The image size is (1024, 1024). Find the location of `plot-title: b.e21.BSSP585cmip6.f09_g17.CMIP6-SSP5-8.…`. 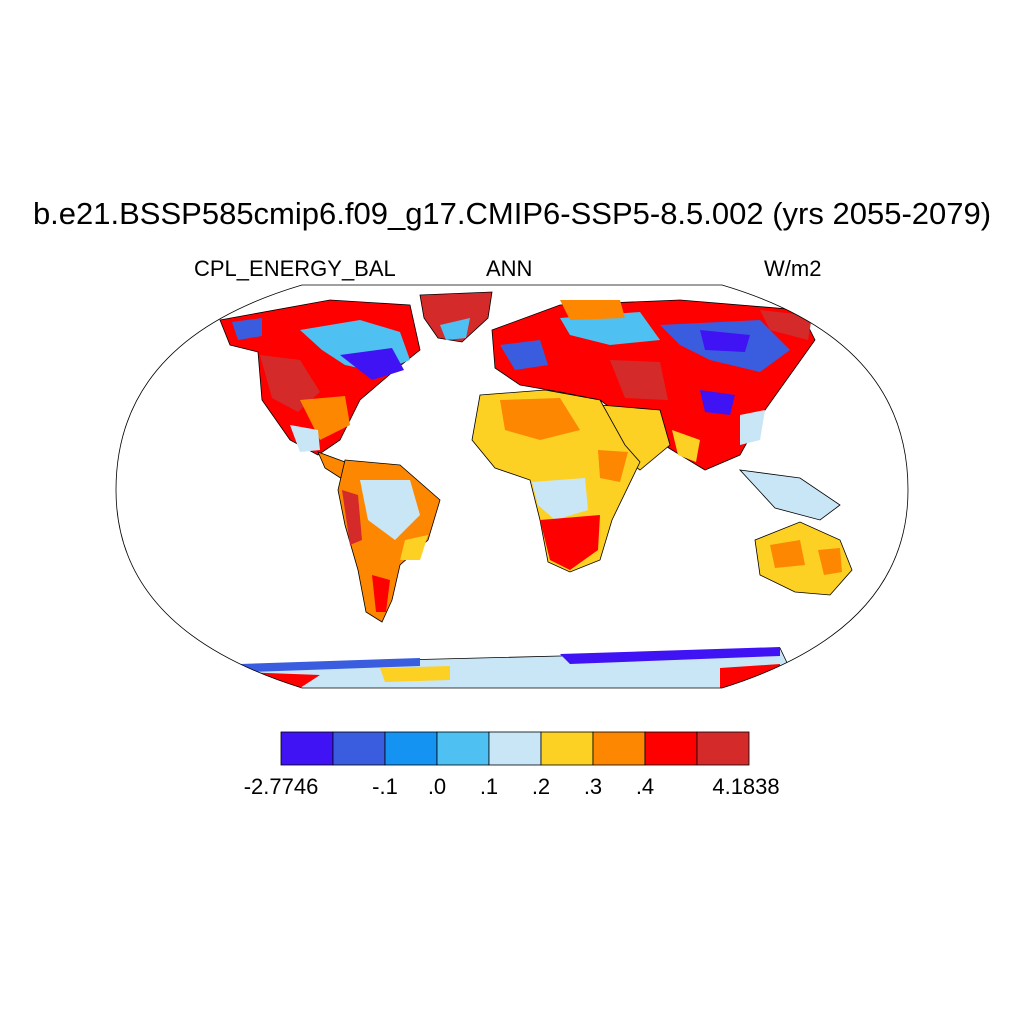

plot-title: b.e21.BSSP585cmip6.f09_g17.CMIP6-SSP5-8.… is located at coordinates (512, 213).